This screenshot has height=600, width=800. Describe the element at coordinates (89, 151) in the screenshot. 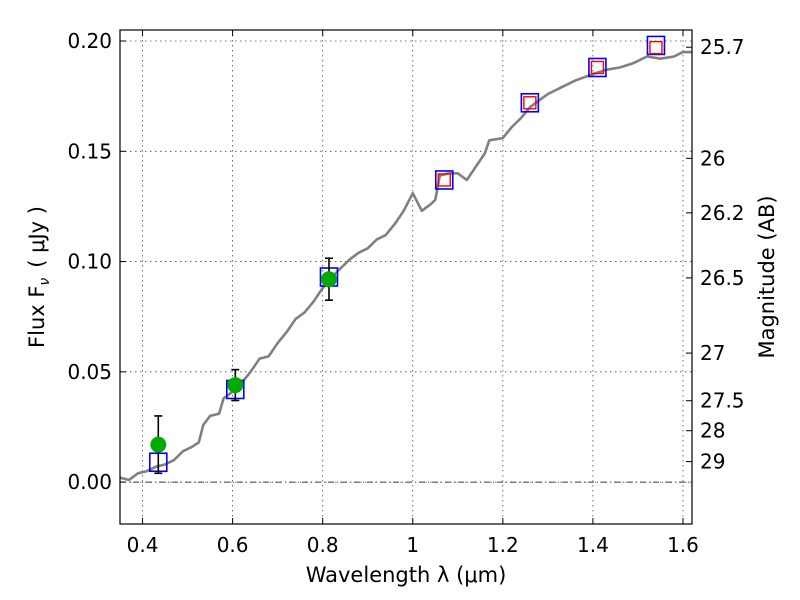

I see `y-tick-label: 0.15` at that location.